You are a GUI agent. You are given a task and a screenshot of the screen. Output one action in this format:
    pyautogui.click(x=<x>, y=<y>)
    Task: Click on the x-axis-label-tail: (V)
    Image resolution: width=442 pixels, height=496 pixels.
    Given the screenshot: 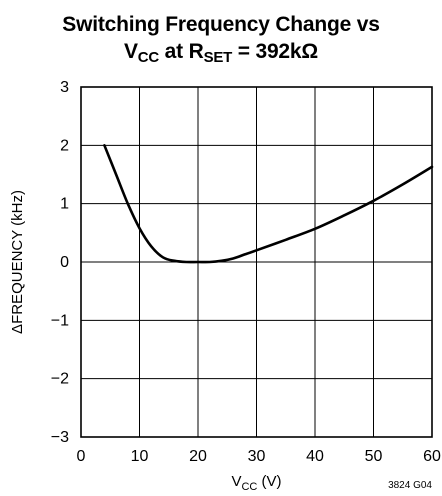 What is the action you would take?
    pyautogui.click(x=269, y=481)
    